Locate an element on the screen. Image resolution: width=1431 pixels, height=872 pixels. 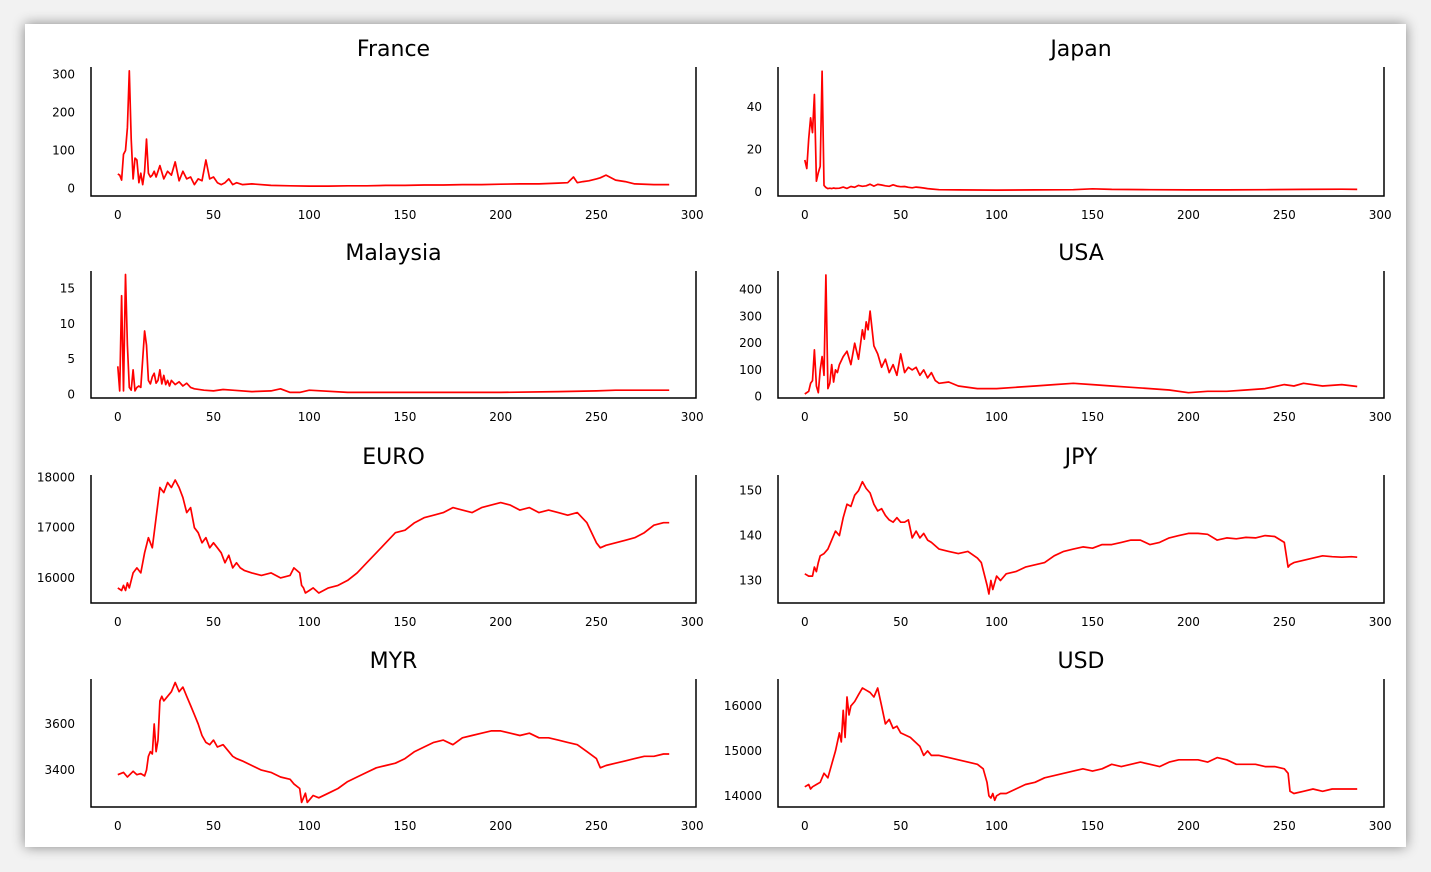
panel-myr: MYR 0 50 100 150 200 250 300 3400 3600 is located at coordinates (373, 741).